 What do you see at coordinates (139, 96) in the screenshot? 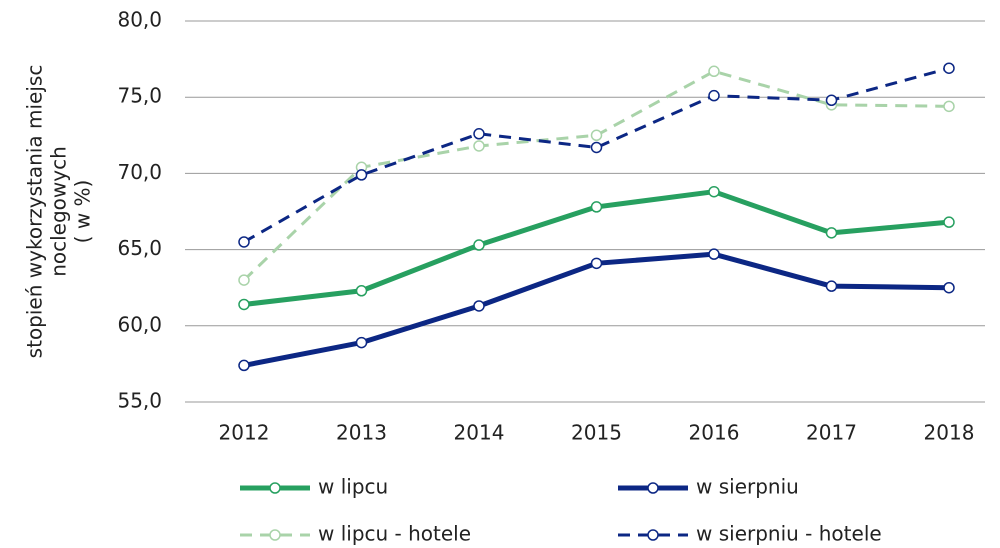
I see `y-tick-label: 75,0` at bounding box center [139, 96].